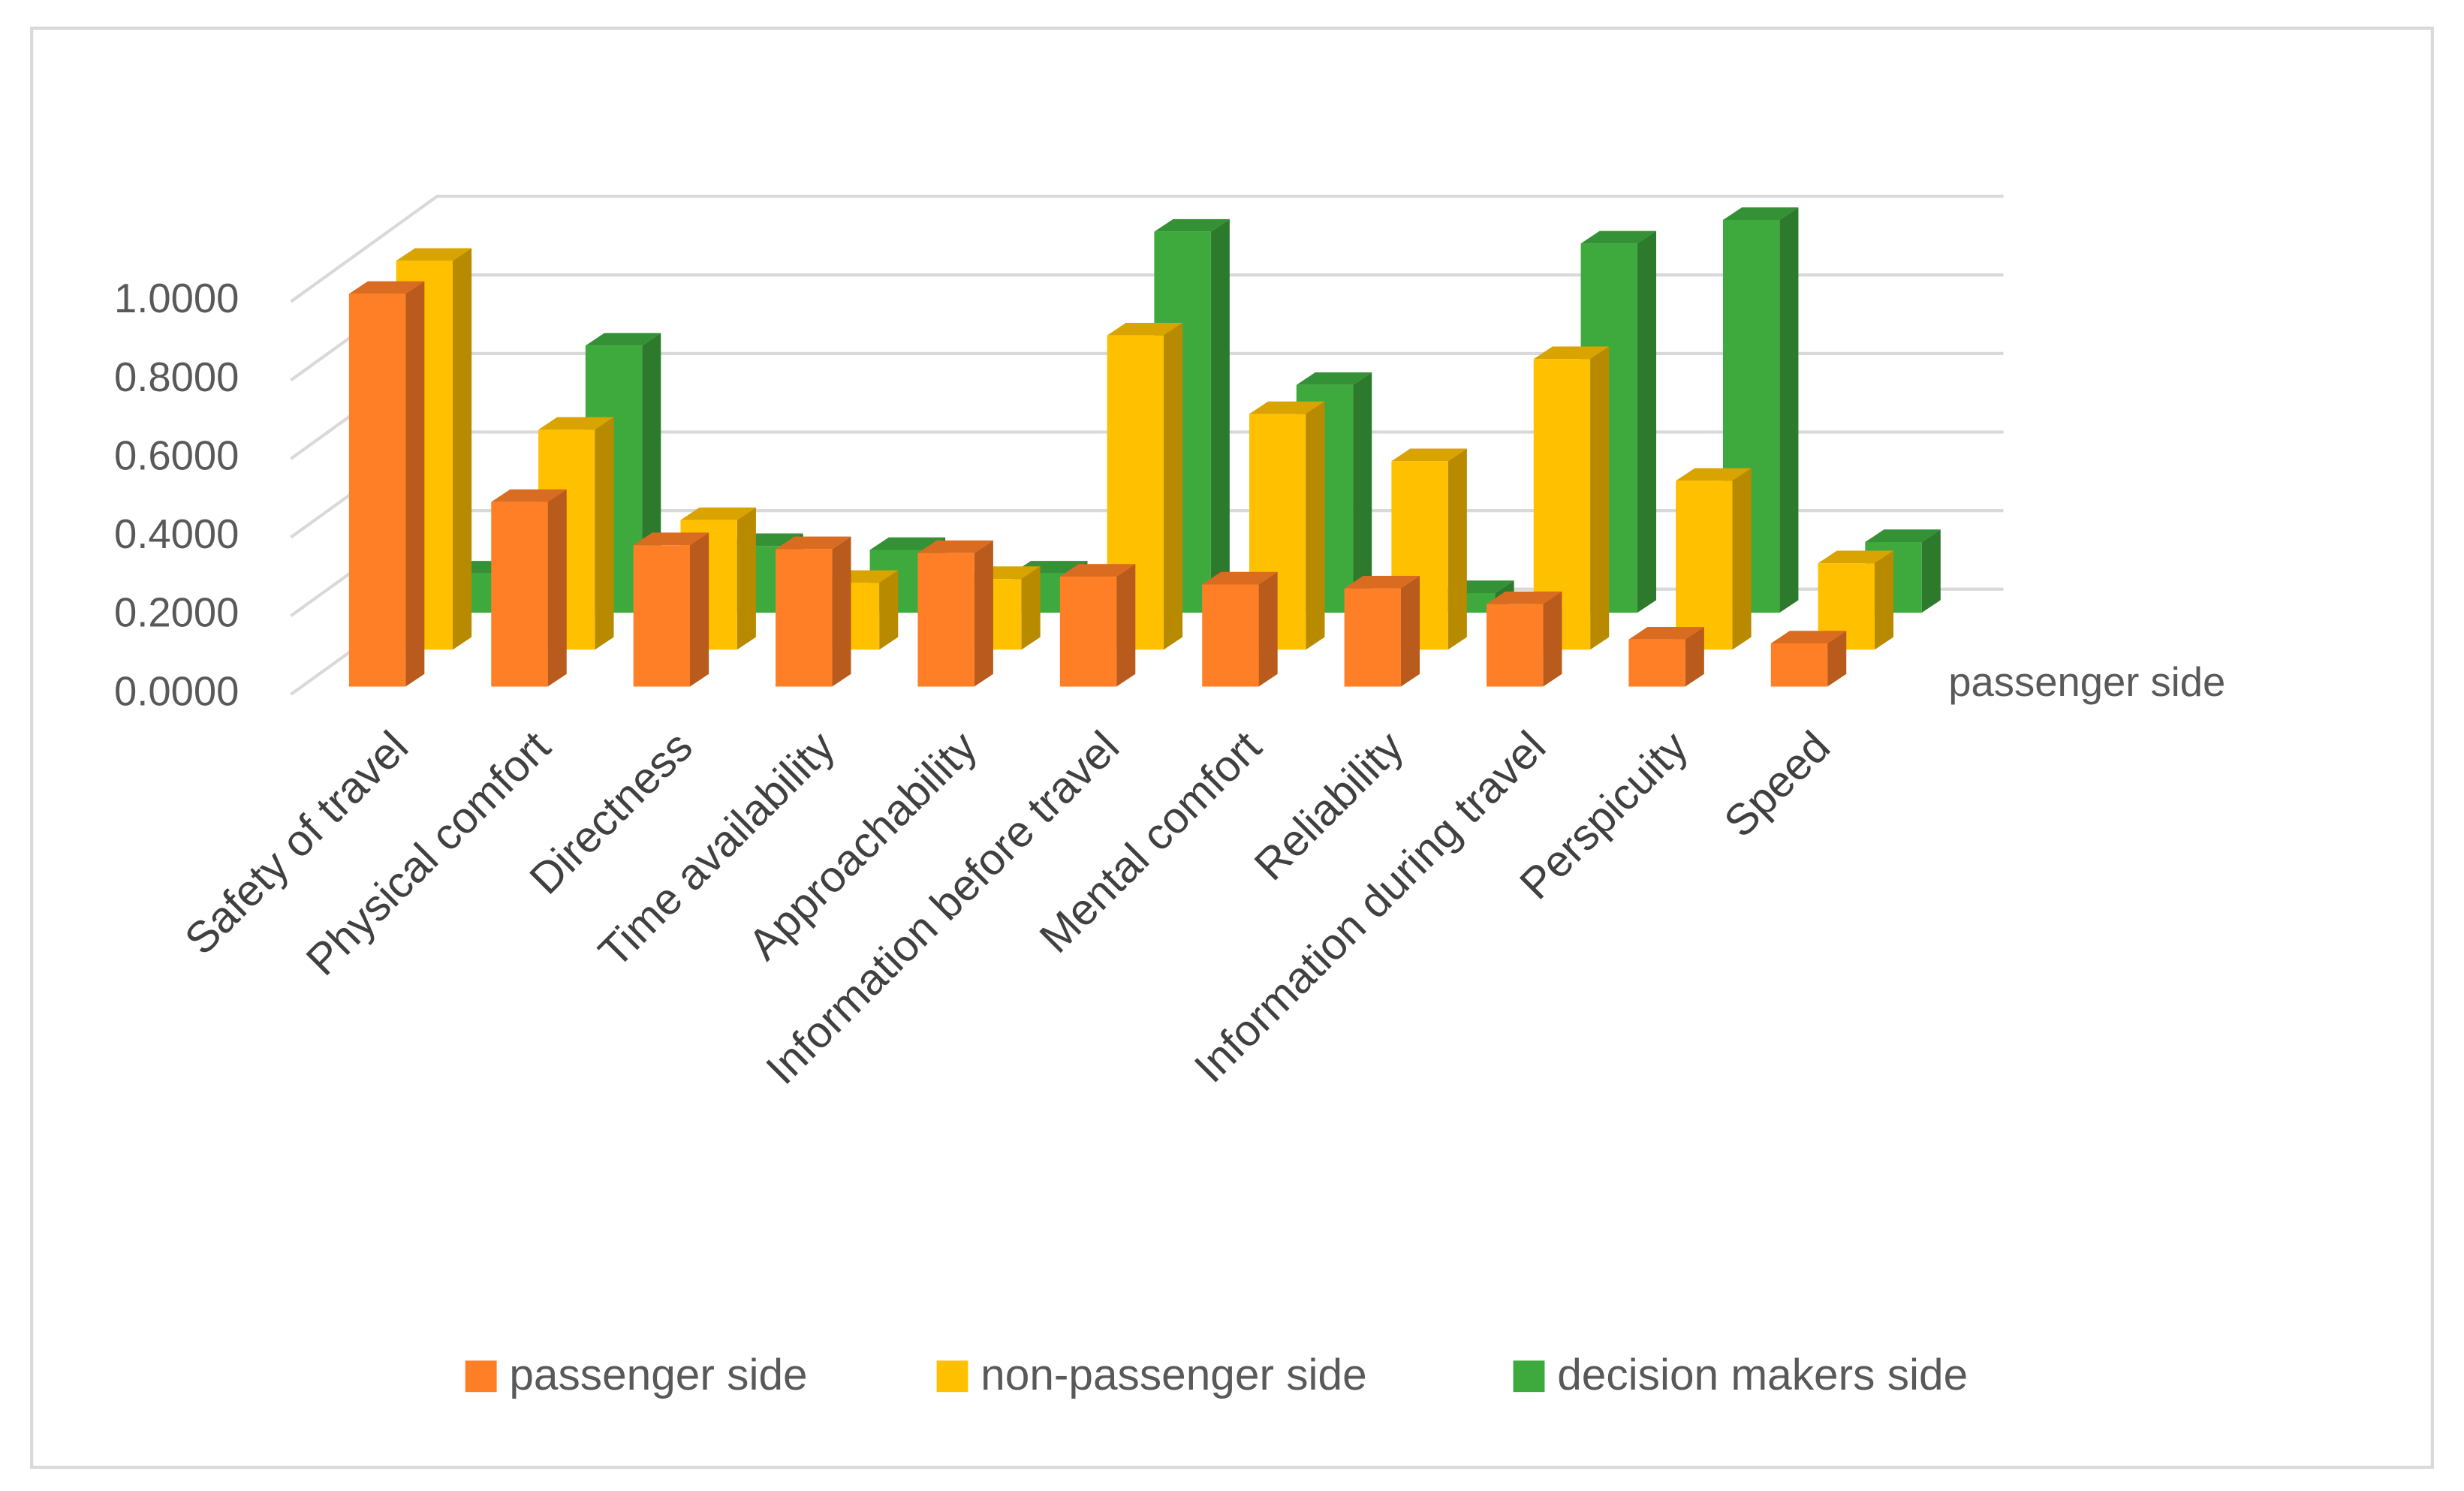 The width and height of the screenshot is (2464, 1491). I want to click on y-tick-label: 0.6000, so click(176, 455).